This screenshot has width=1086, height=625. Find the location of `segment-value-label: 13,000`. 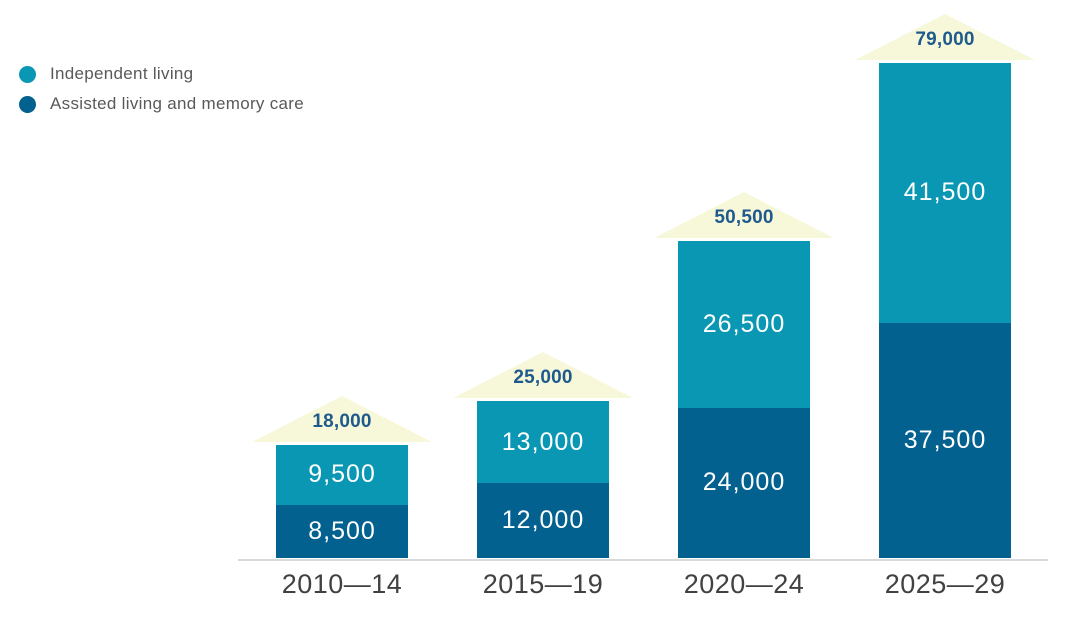

segment-value-label: 13,000 is located at coordinates (543, 441).